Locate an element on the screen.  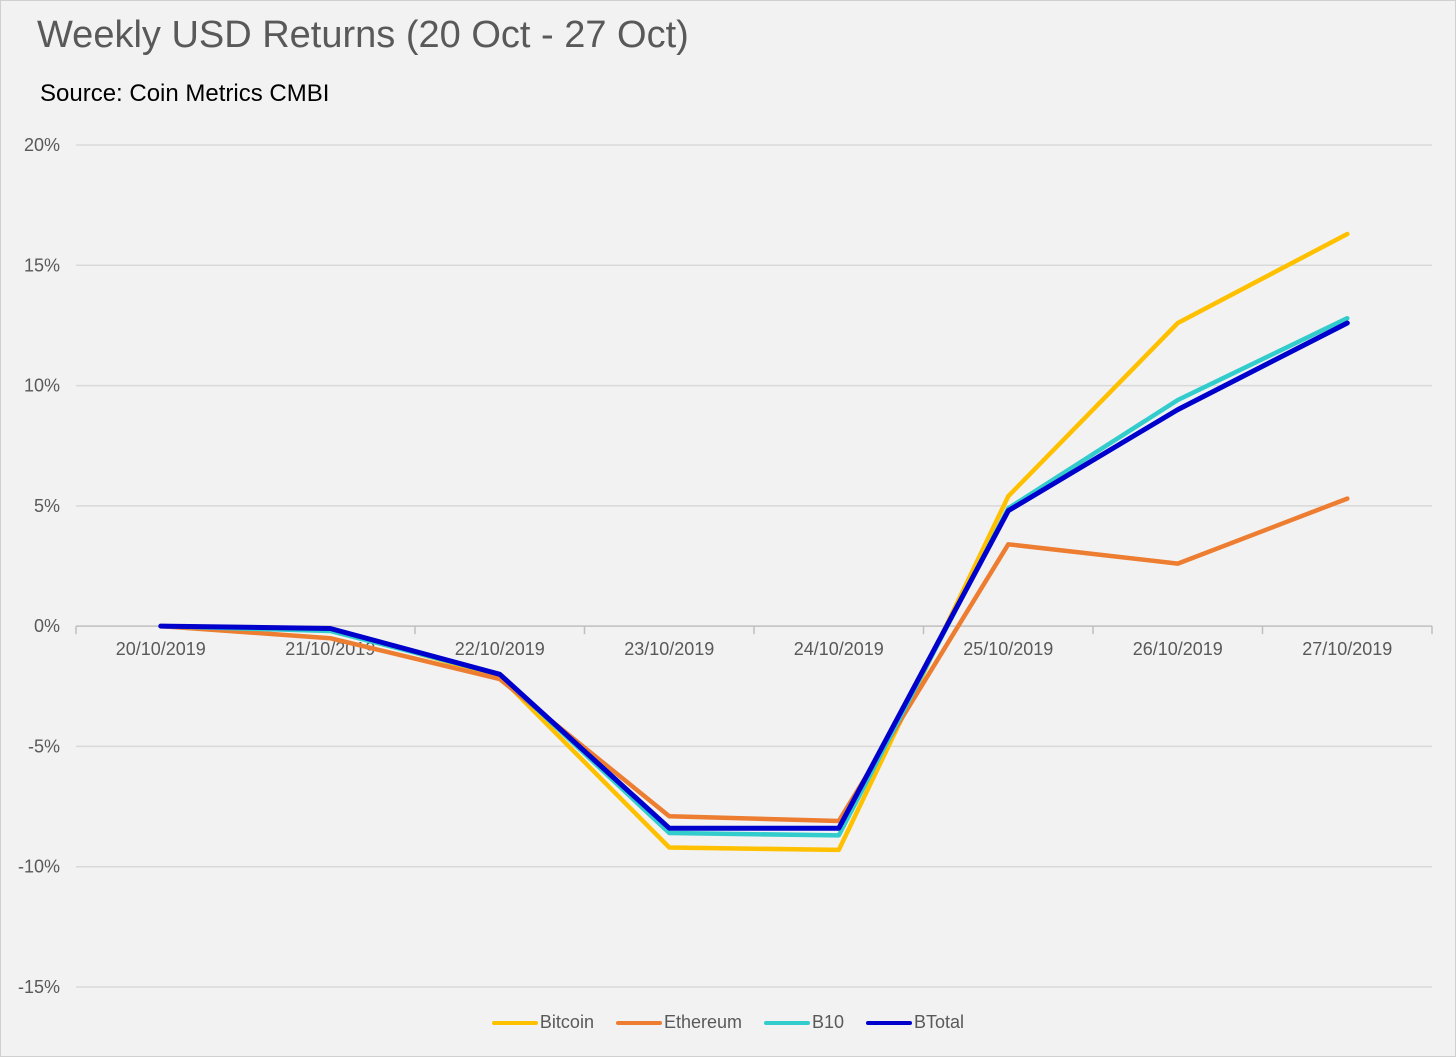
y-tick-label: 10% is located at coordinates (42, 386).